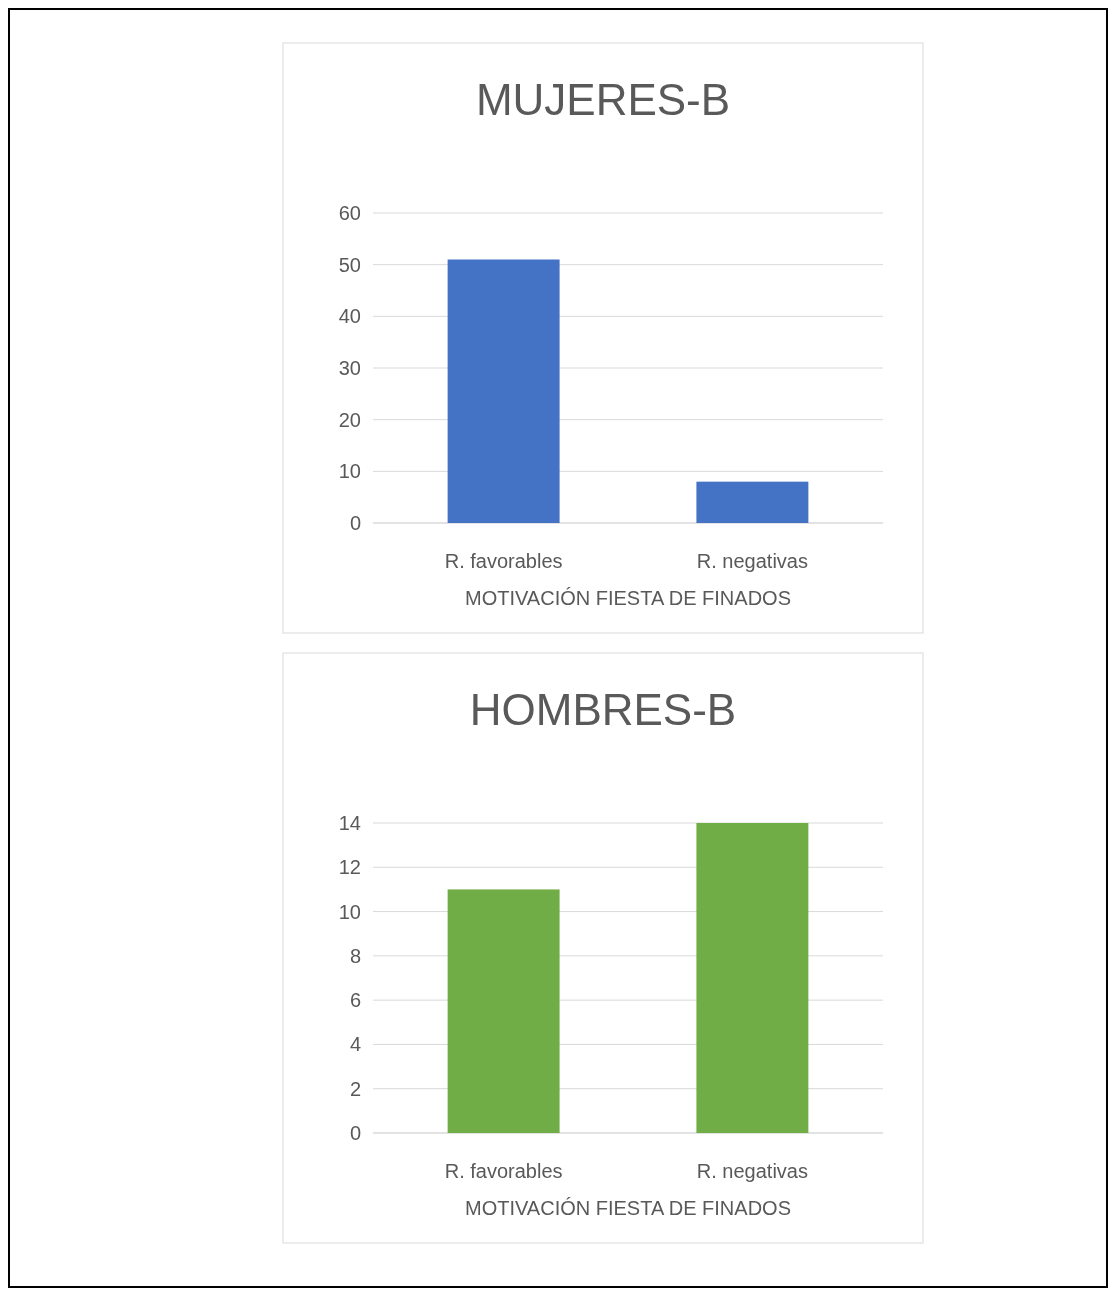  I want to click on chart-title: MUJERES-B, so click(603, 99).